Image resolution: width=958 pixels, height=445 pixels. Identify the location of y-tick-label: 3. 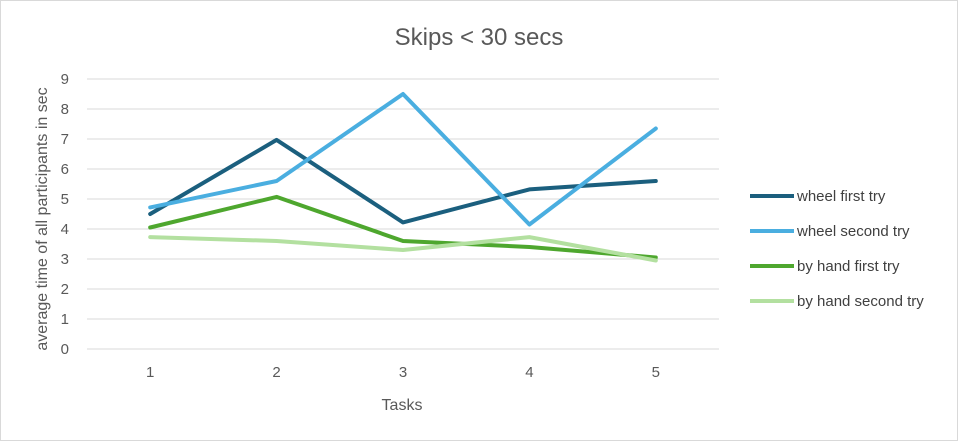
(65, 259).